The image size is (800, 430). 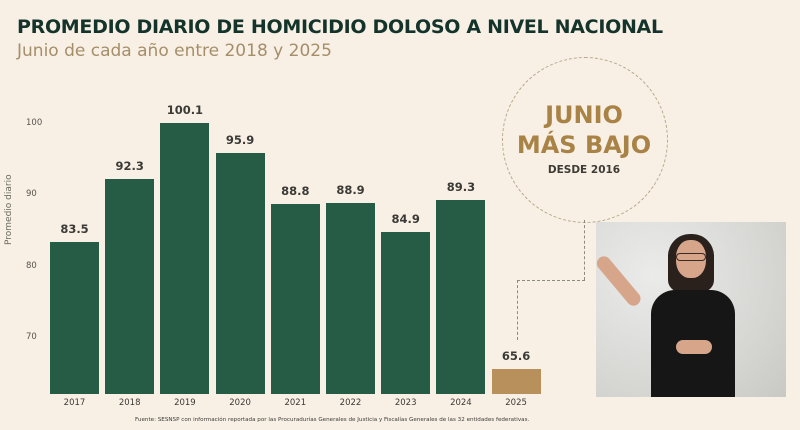 What do you see at coordinates (295, 190) in the screenshot?
I see `bar-value-label: 88.8` at bounding box center [295, 190].